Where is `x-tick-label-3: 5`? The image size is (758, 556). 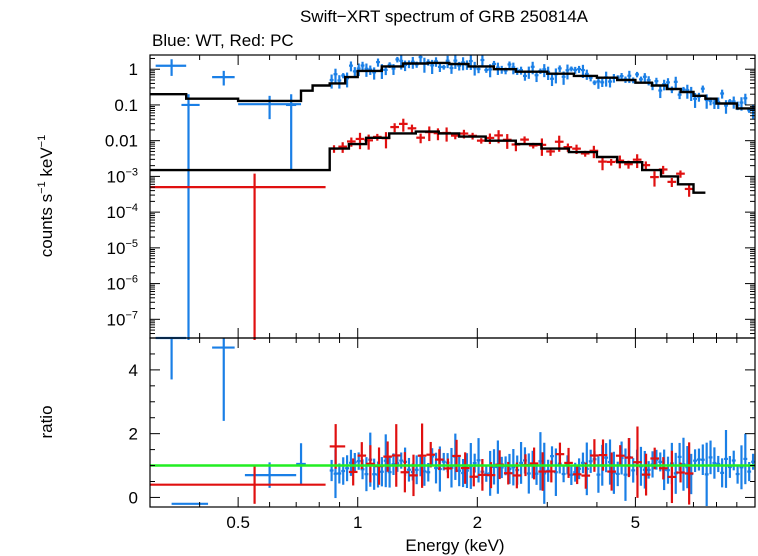 x-tick-label-3: 5 is located at coordinates (635, 522).